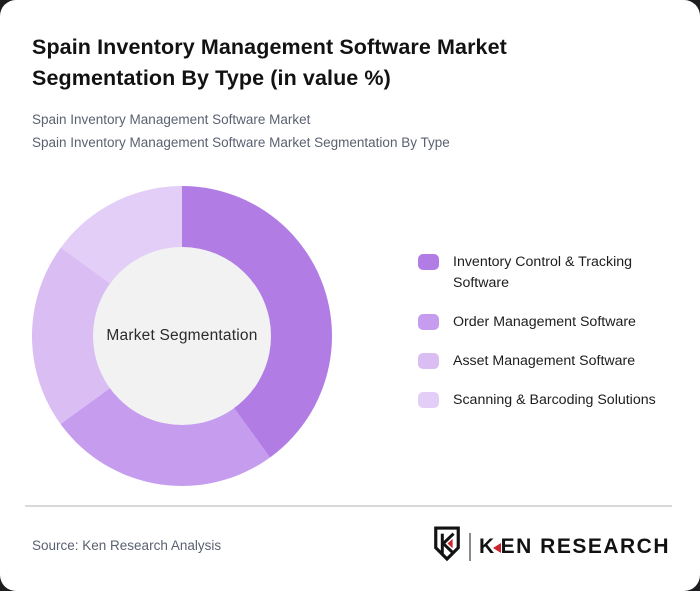  I want to click on legend-item: Asset Management Software, so click(553, 361).